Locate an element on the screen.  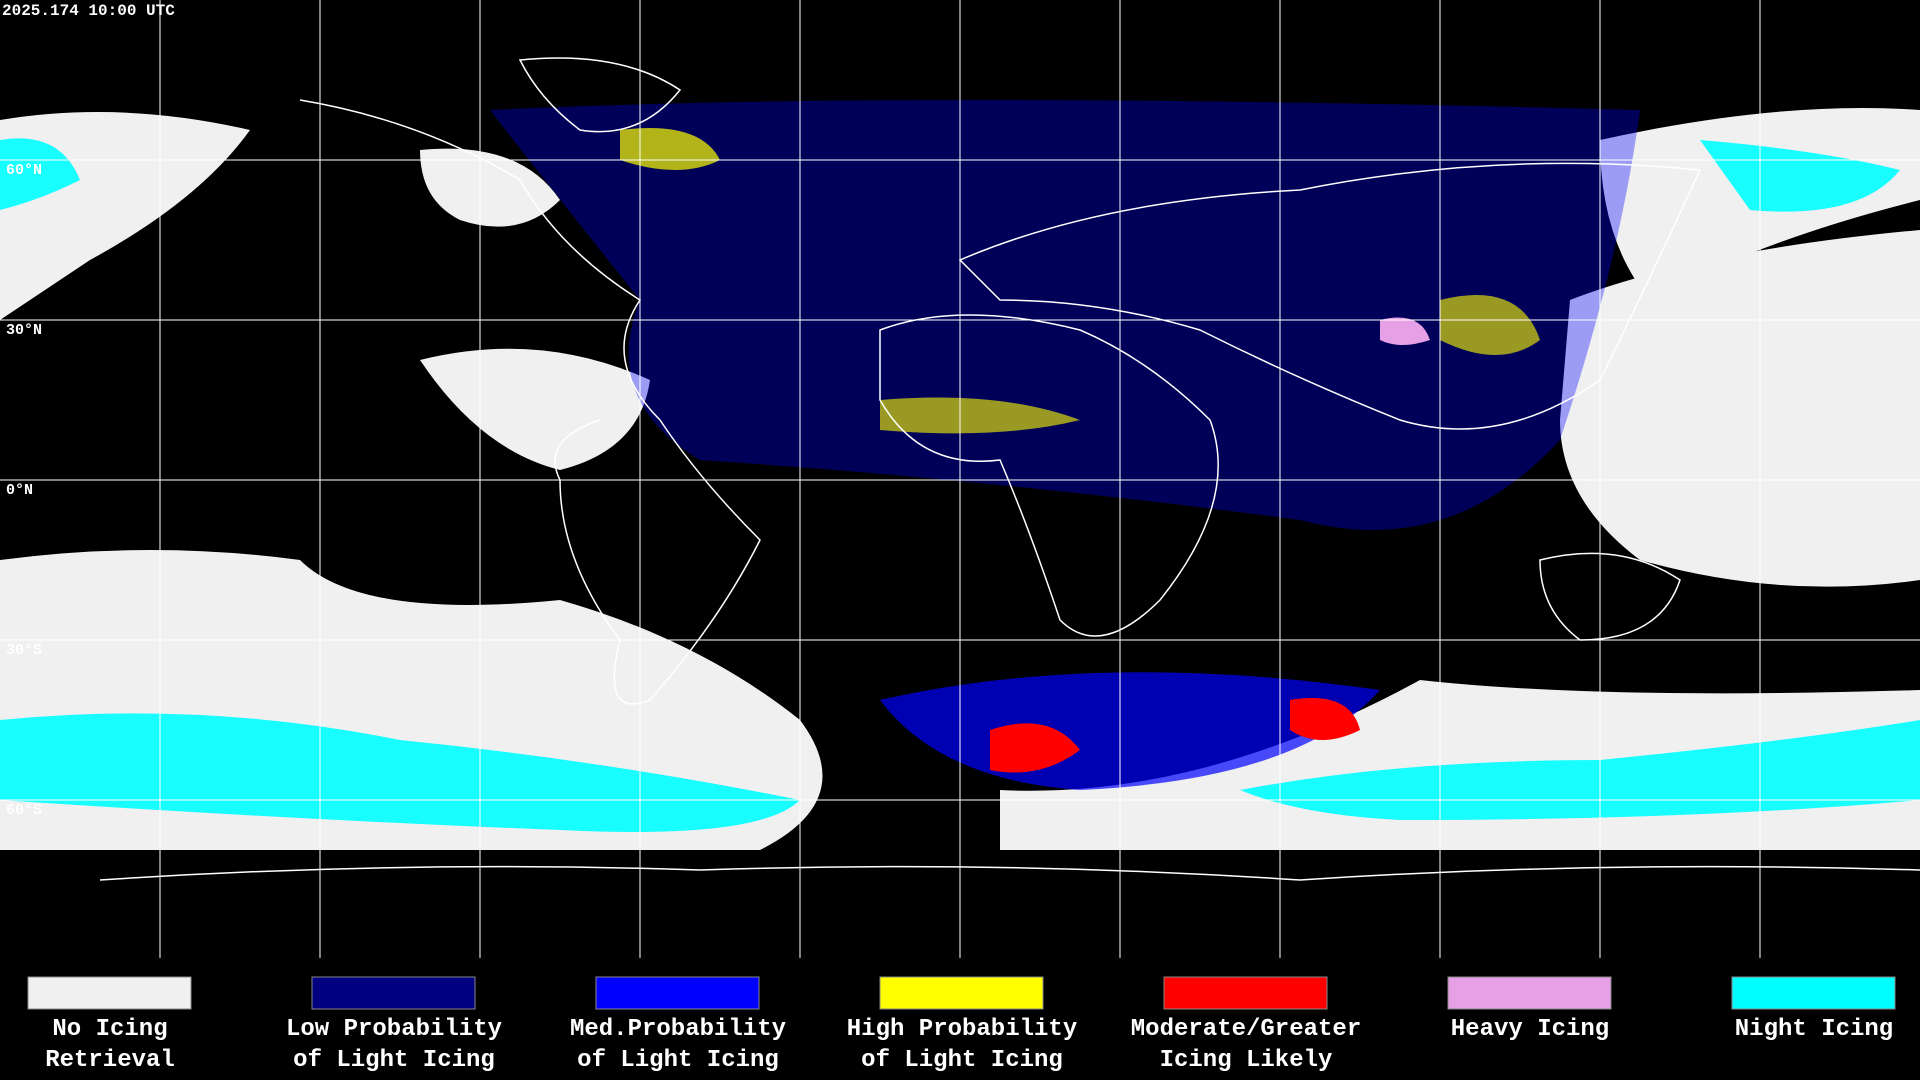
latitude-label: 0°N is located at coordinates (19, 490).